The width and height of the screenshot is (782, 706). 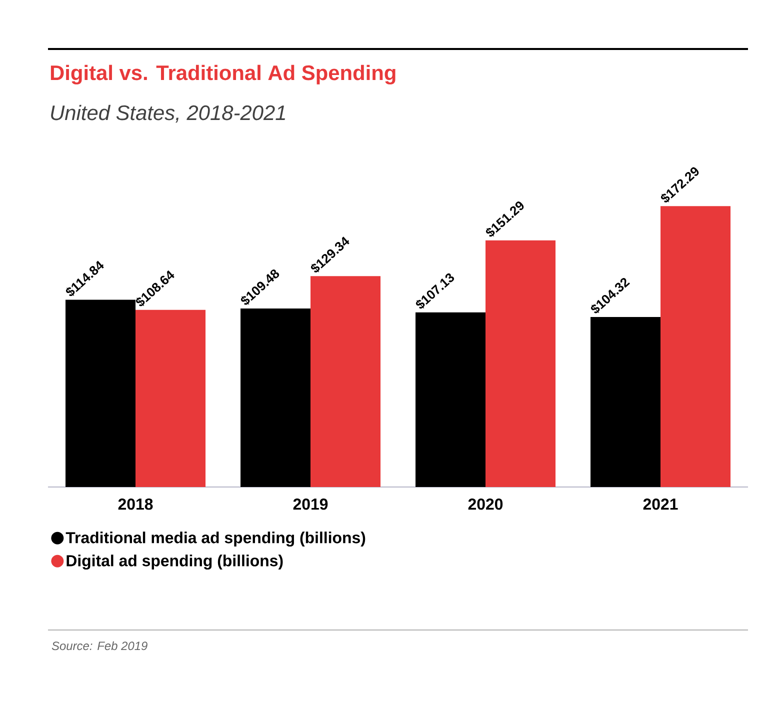 What do you see at coordinates (216, 539) in the screenshot?
I see `legend-label: Traditional media ad spending (billions)` at bounding box center [216, 539].